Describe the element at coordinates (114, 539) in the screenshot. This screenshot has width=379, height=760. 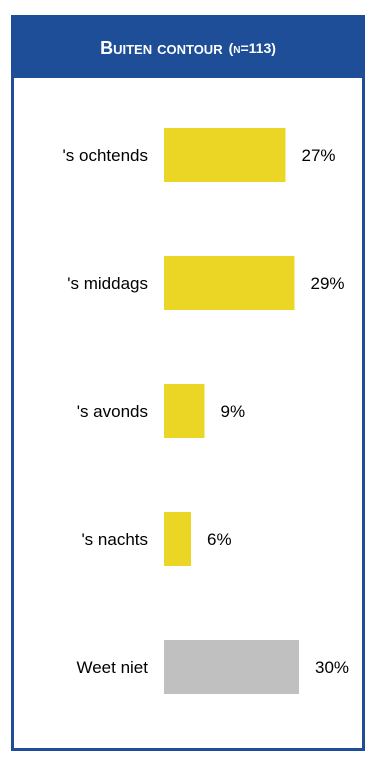
I see `category-label: 's nachts` at that location.